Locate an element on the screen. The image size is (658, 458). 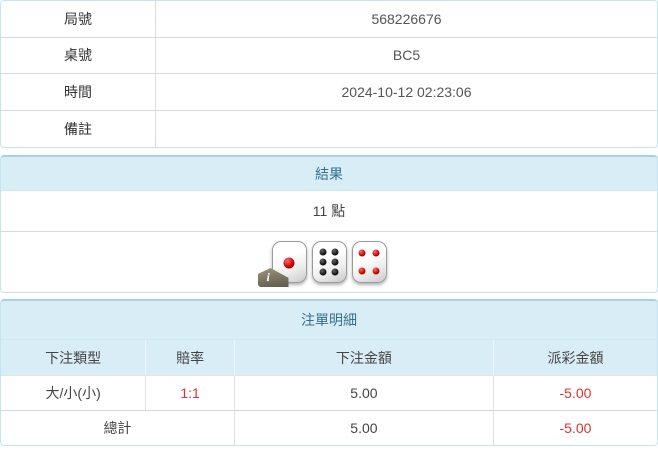
odds-cell: 1:1 is located at coordinates (189, 393).